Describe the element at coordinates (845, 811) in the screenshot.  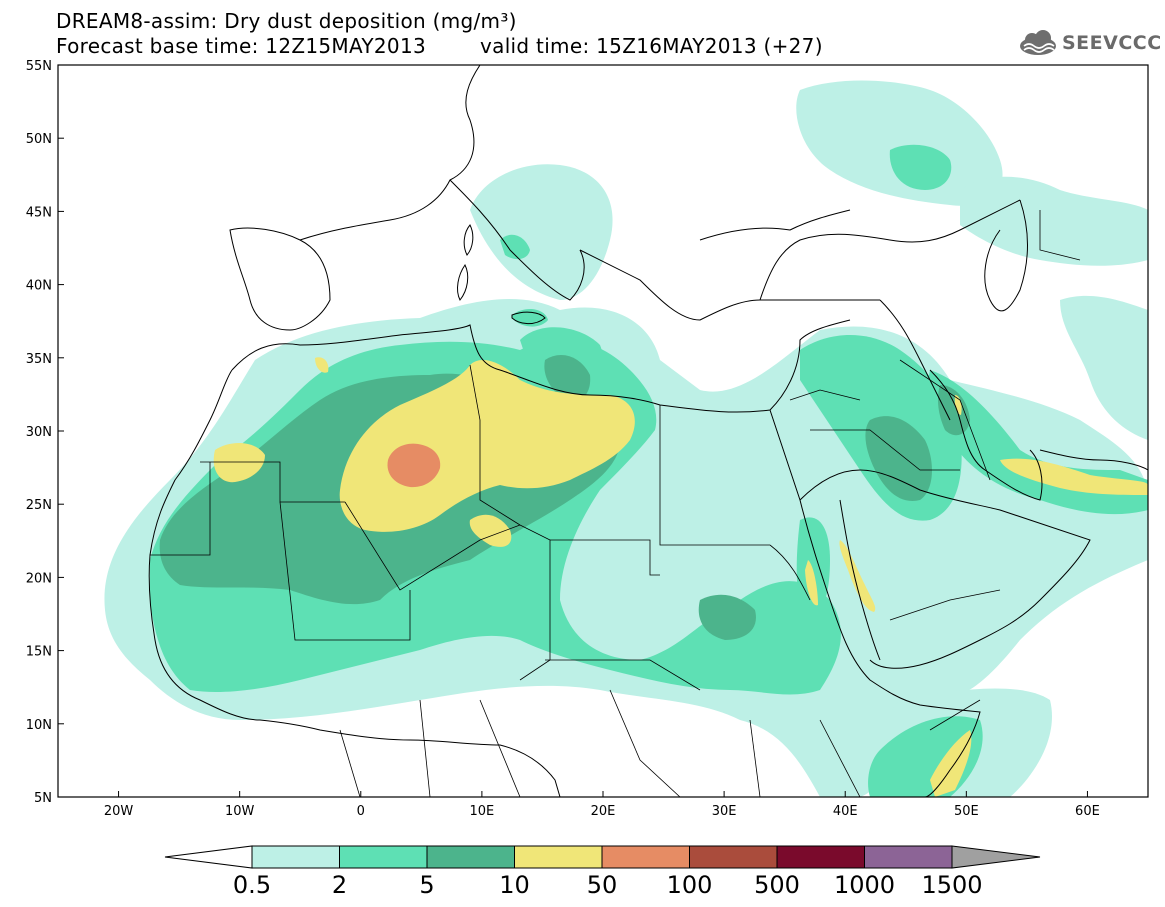
I see `lon-tick-label: 40E` at that location.